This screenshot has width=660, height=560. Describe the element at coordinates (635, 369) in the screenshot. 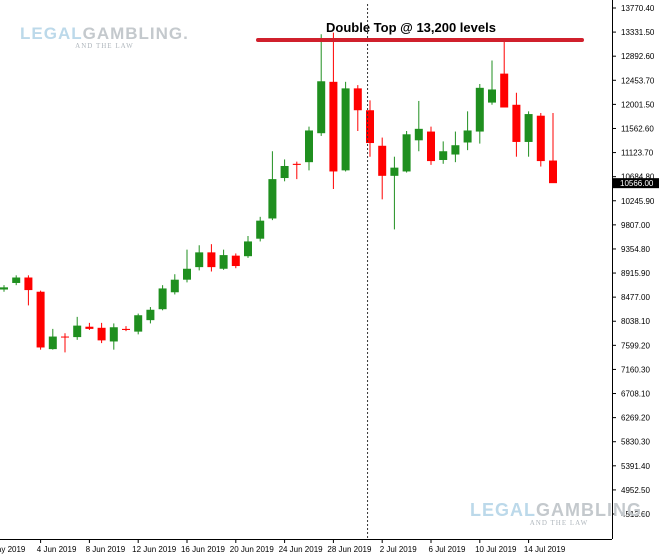

I see `y-tick-label: 7160.30` at that location.